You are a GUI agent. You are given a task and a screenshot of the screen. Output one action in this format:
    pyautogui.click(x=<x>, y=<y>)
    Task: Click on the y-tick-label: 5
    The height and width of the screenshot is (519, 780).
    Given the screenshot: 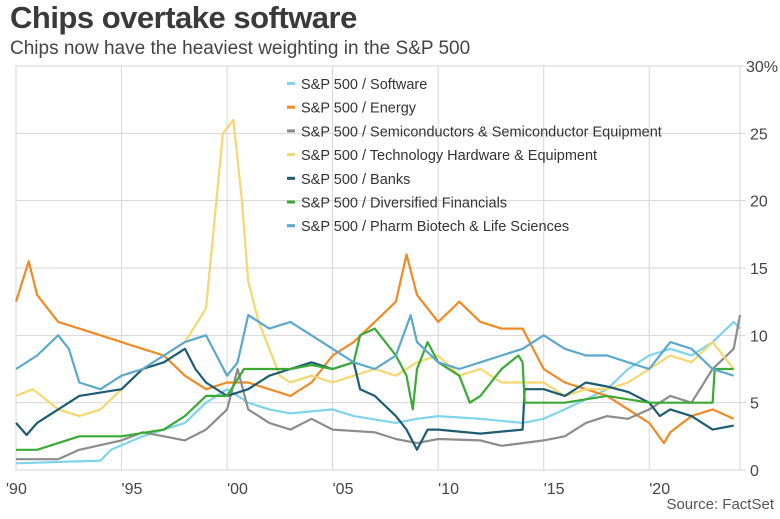 What is the action you would take?
    pyautogui.click(x=754, y=404)
    